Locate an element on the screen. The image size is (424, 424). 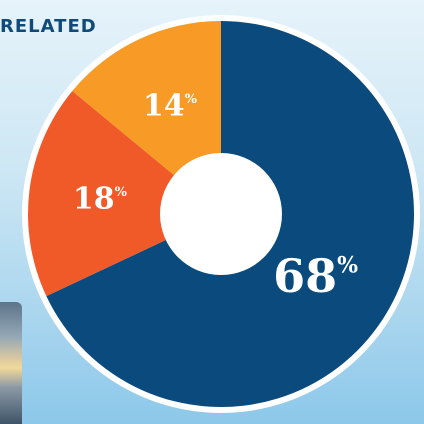
slice-unit-18: % is located at coordinates (121, 192).